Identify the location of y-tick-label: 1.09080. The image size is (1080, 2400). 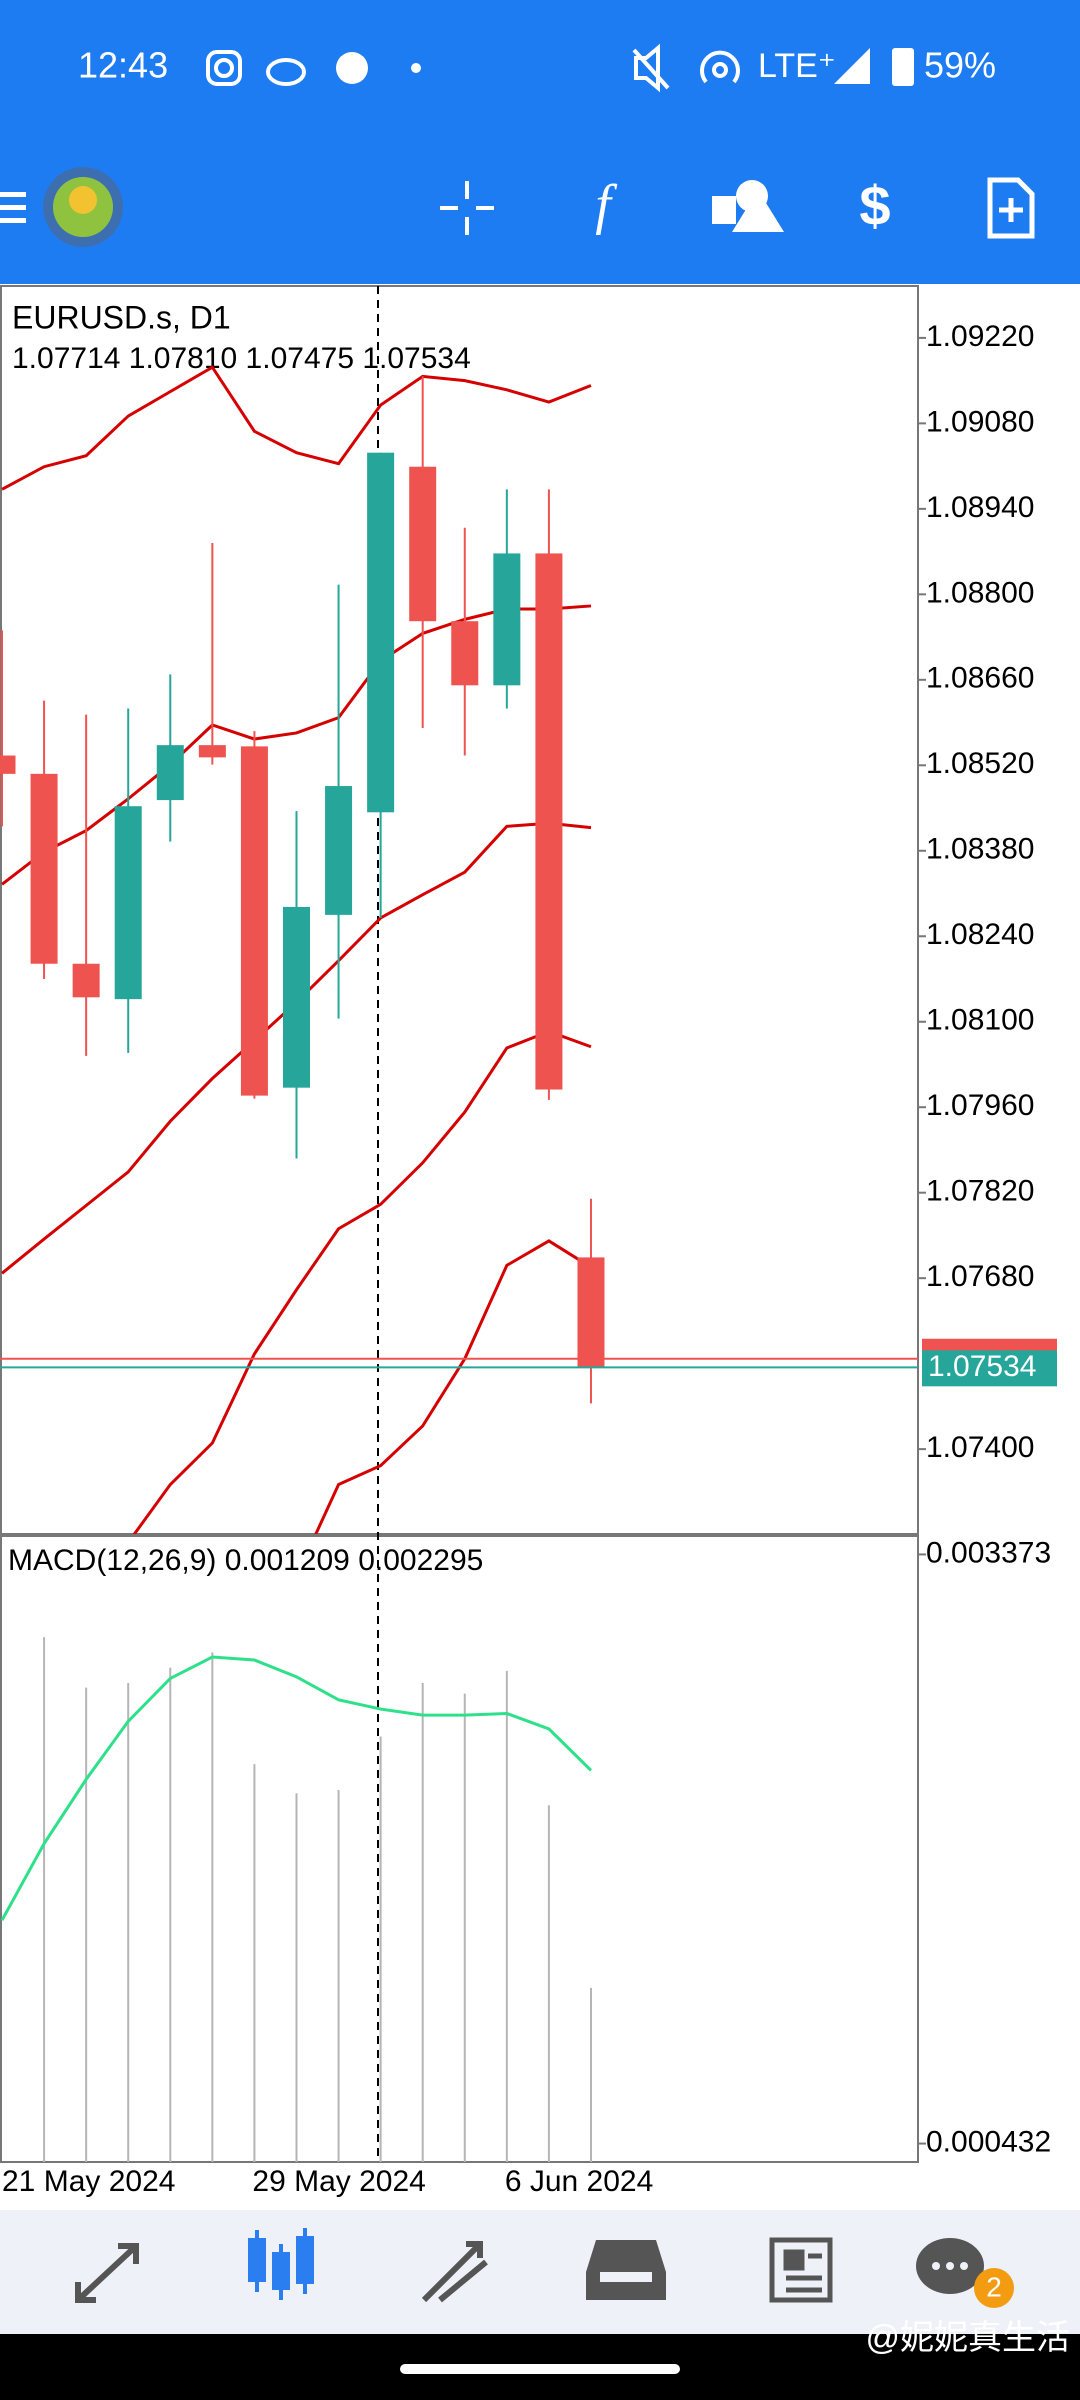
(980, 421).